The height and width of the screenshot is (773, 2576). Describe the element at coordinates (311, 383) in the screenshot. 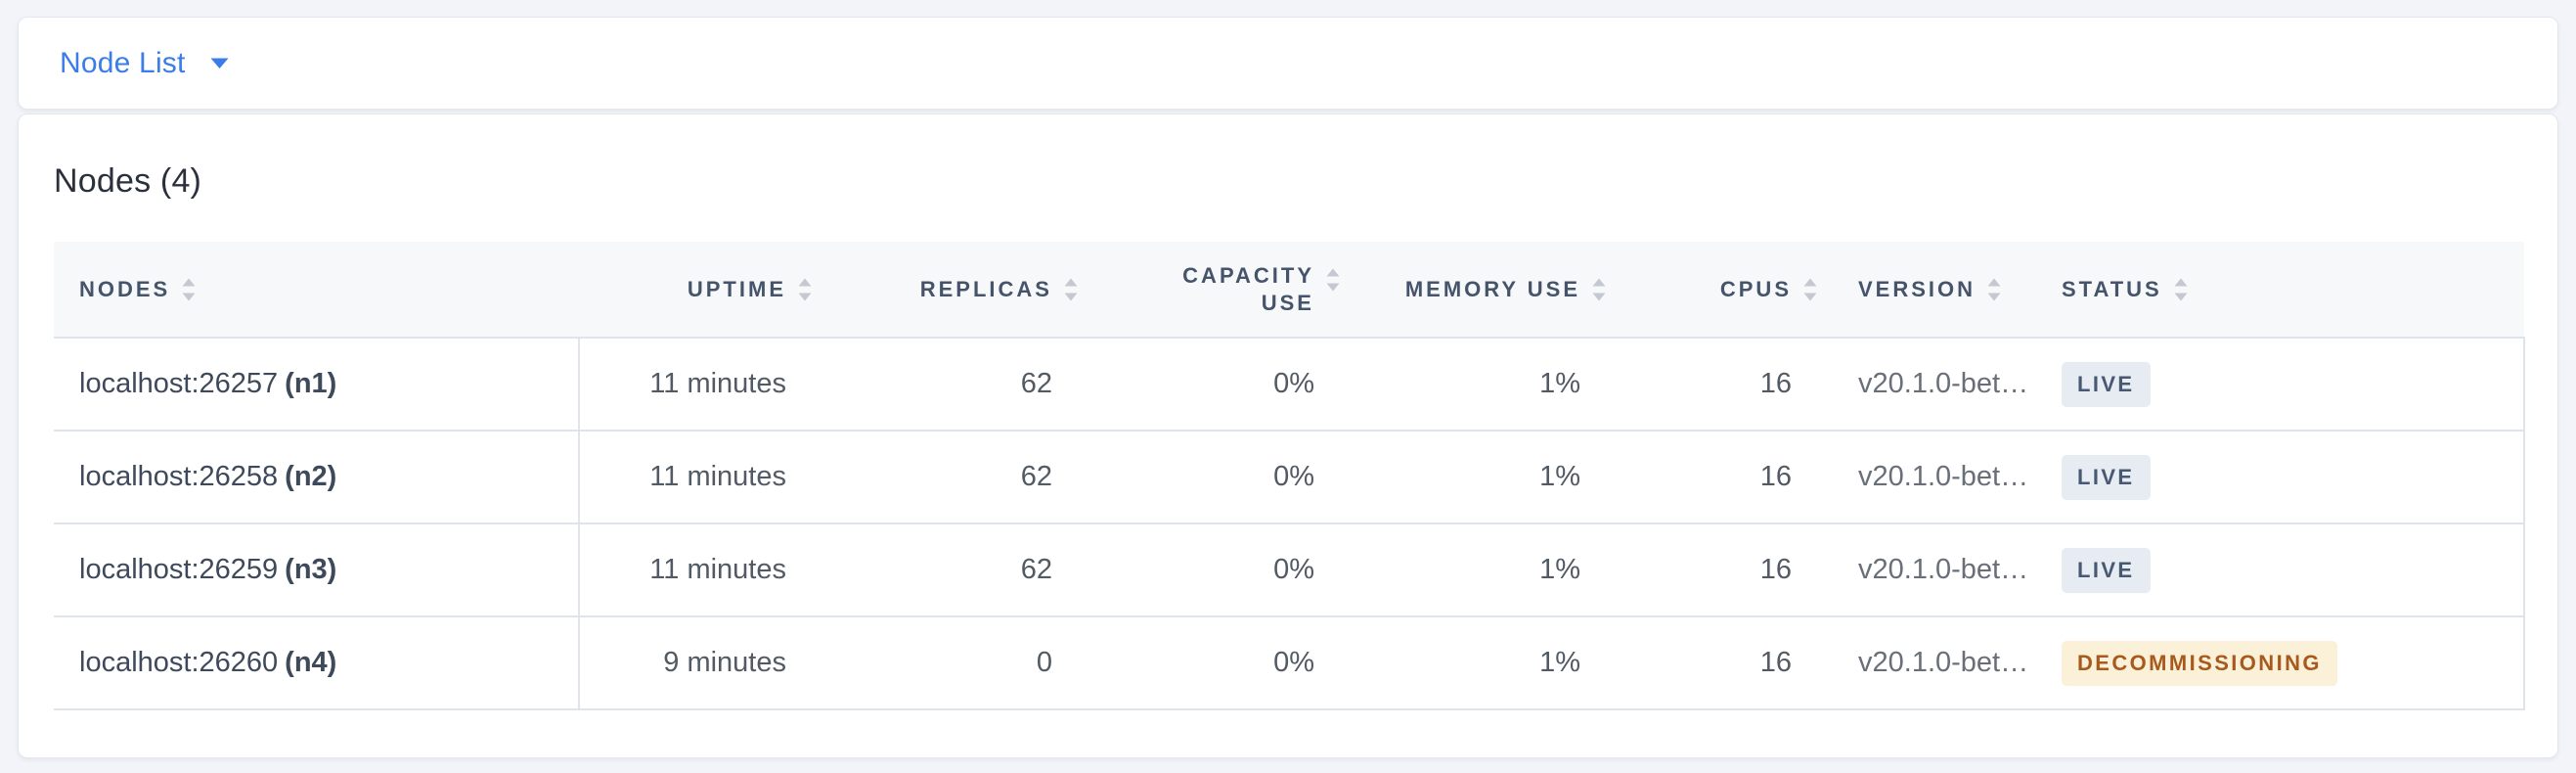

I see `node-id: (n1)` at that location.